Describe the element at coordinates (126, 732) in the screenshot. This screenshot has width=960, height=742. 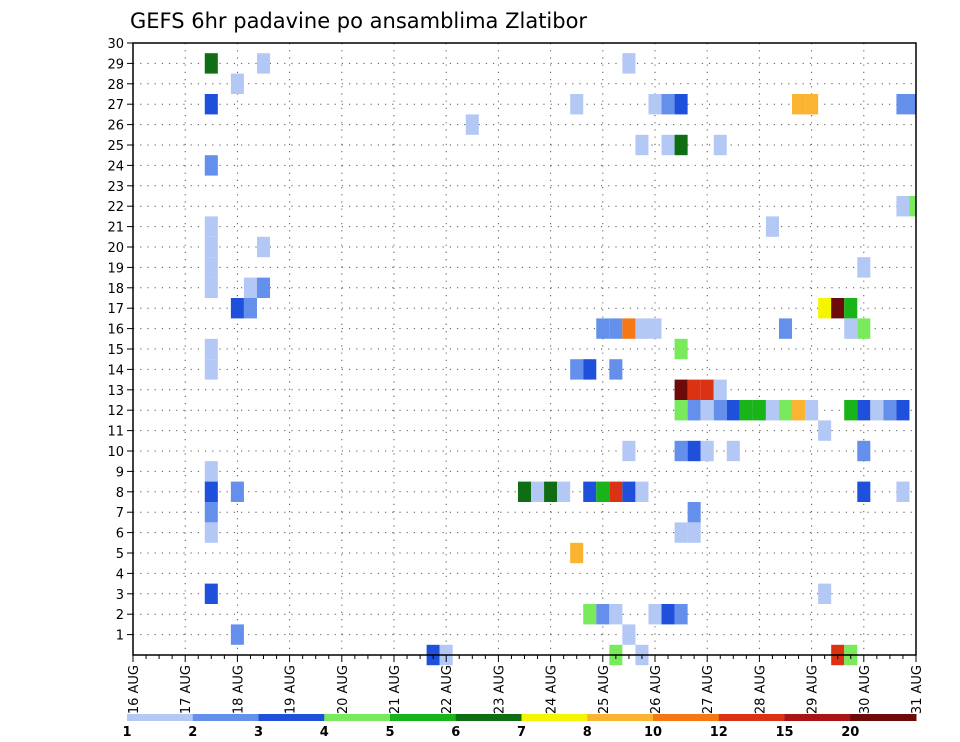
I see `colorbar-label: 1` at that location.